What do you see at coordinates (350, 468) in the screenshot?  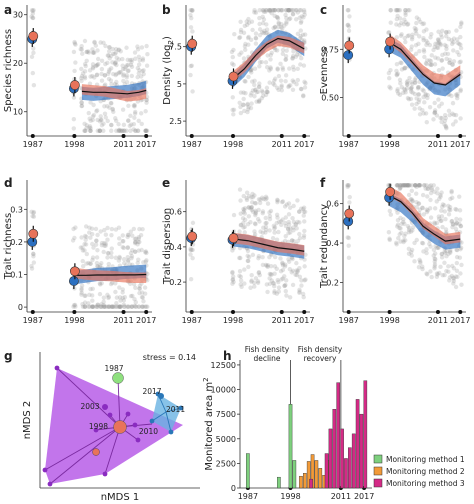 I see `bar` at bounding box center [350, 468].